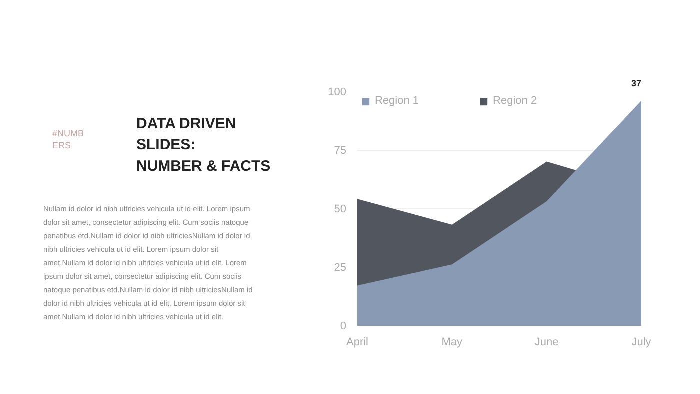 This screenshot has height=394, width=700. Describe the element at coordinates (340, 268) in the screenshot. I see `y-tick-label: 25` at that location.